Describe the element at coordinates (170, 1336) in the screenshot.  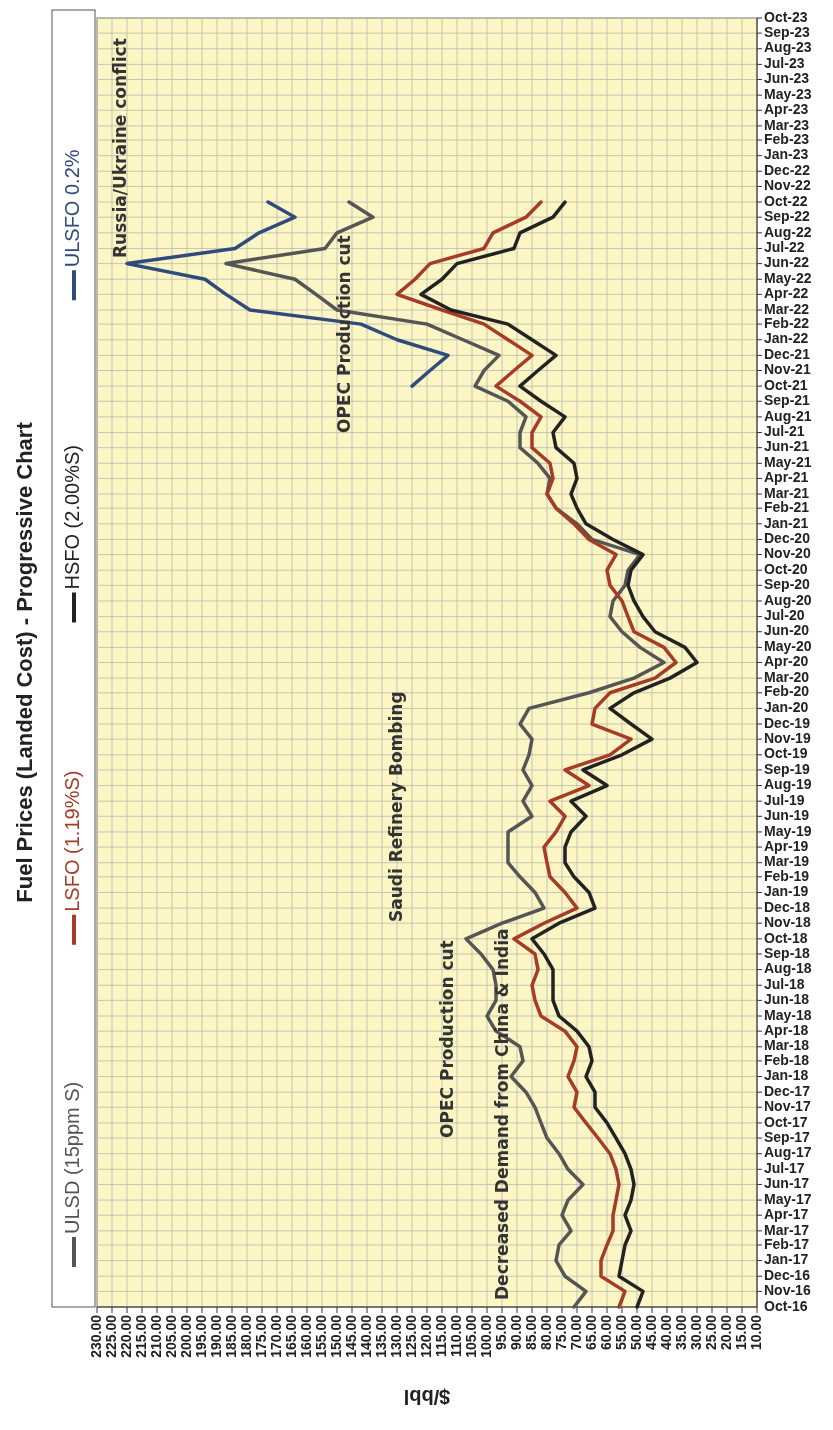
I see `x-tick-label: 205.00` at that location.